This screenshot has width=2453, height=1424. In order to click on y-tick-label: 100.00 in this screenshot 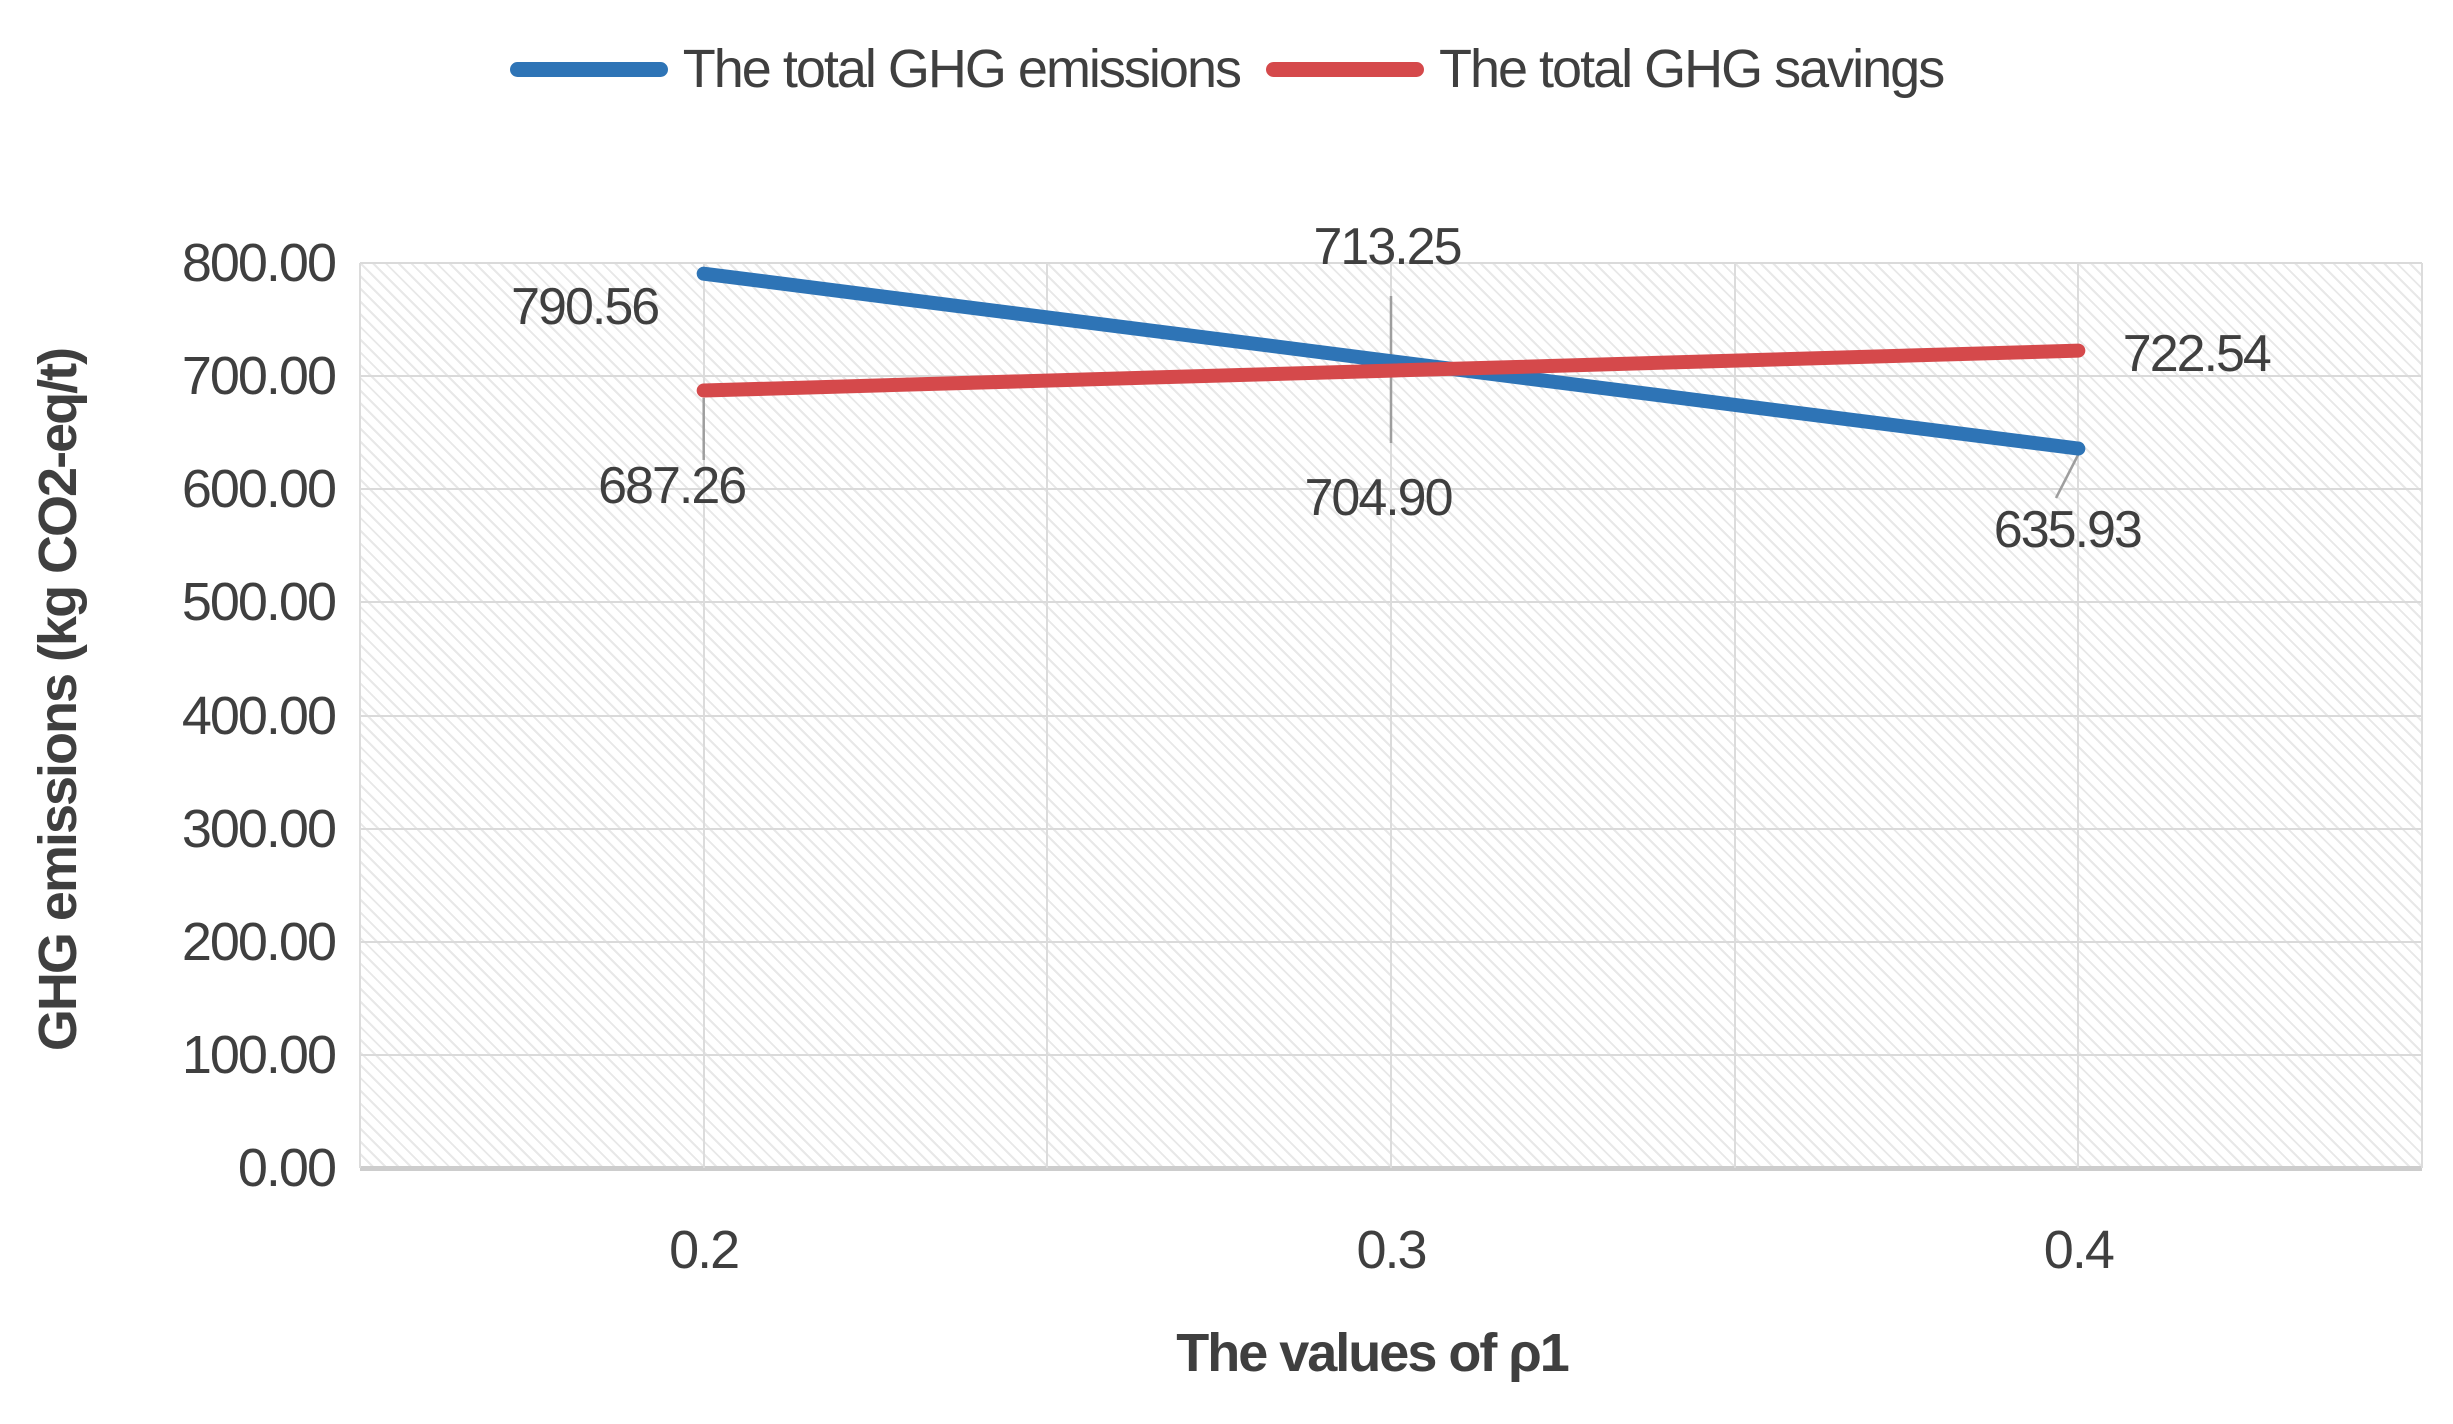, I will do `click(259, 1054)`.